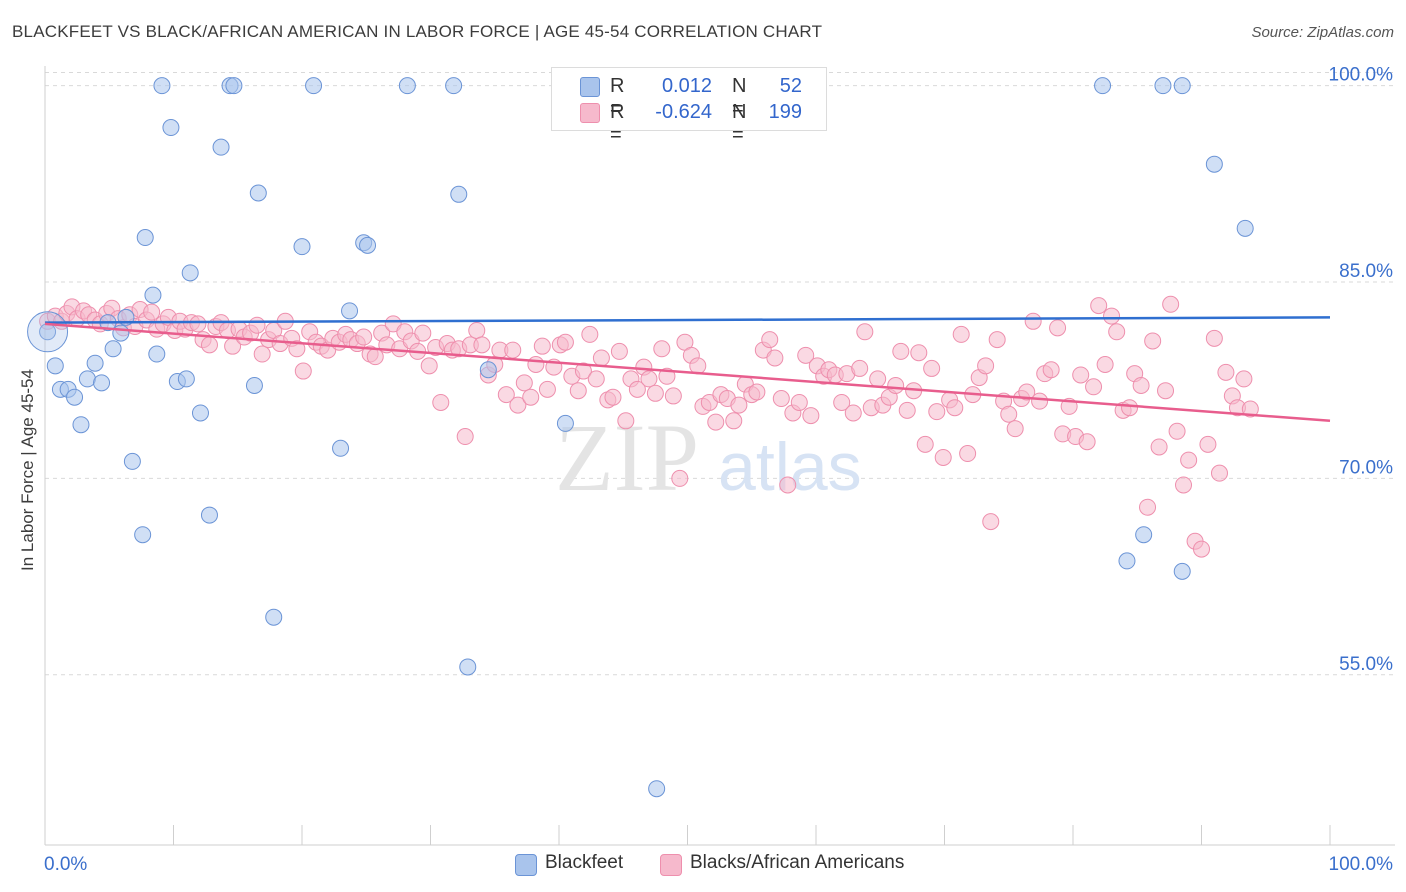 This screenshot has width=1406, height=892. I want to click on legend-n-value: 199, so click(785, 112).